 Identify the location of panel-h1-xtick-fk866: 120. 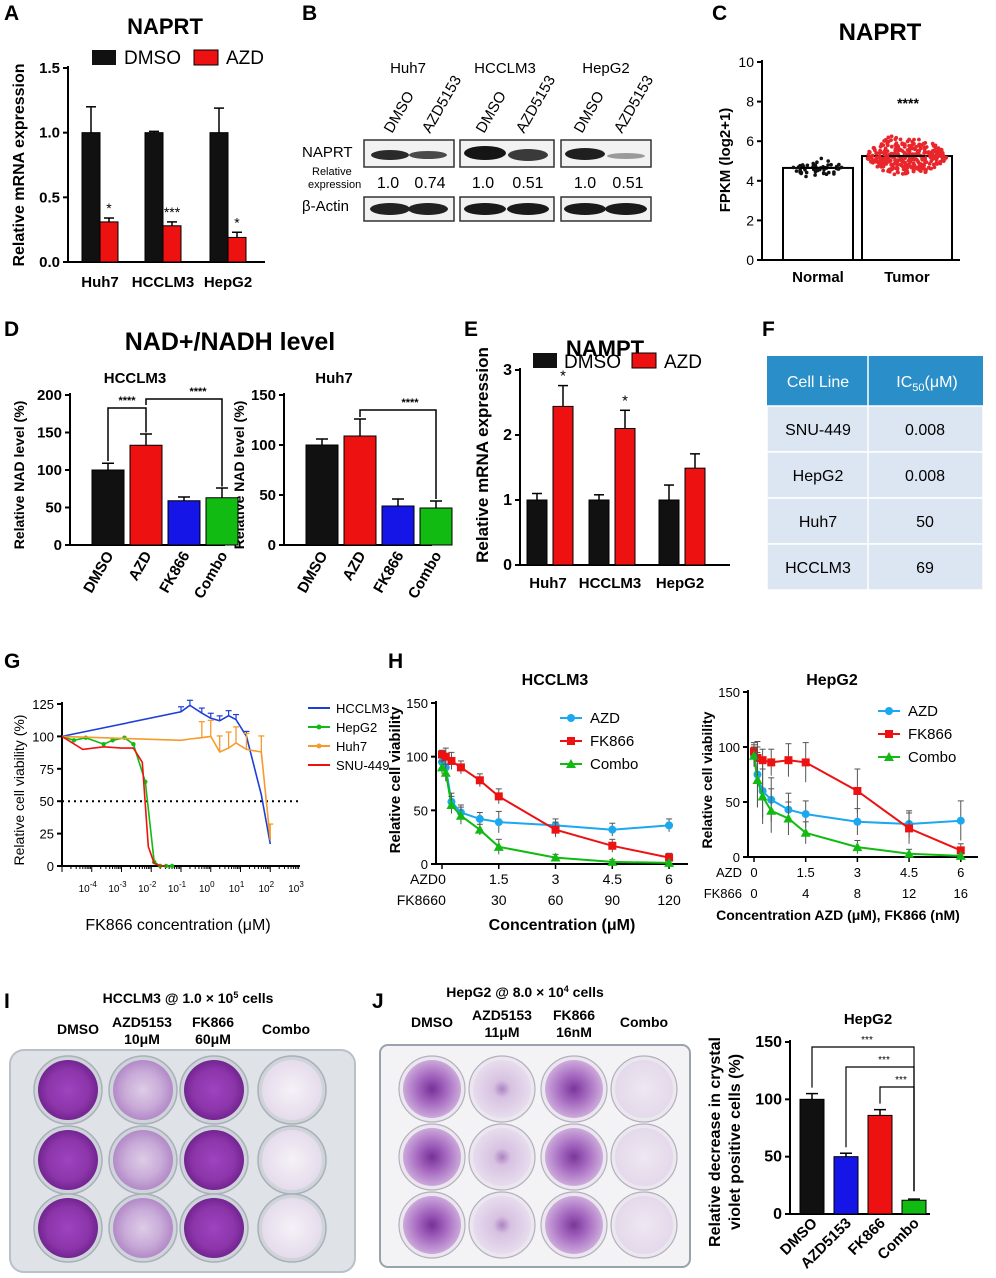
(669, 900).